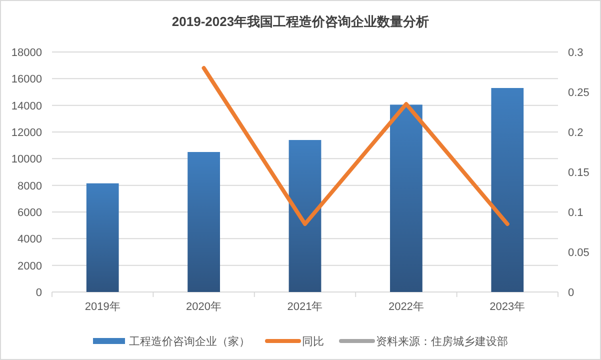 The width and height of the screenshot is (601, 360). Describe the element at coordinates (576, 213) in the screenshot. I see `y2-tick-label: 0.1` at that location.